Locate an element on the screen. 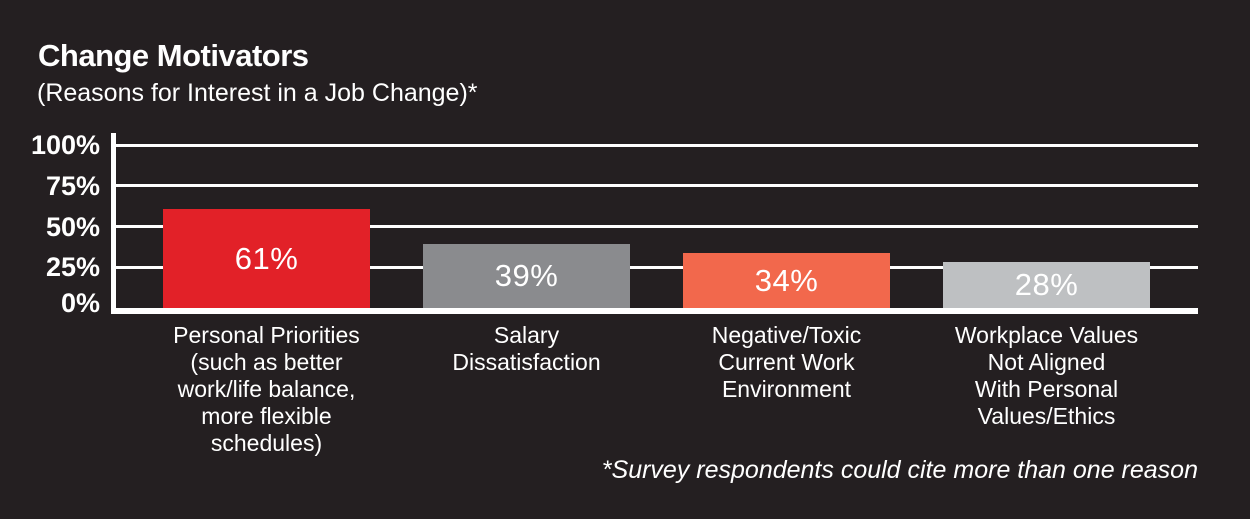  chart-subtitle: (Reasons for Interest in a Job Change)* is located at coordinates (257, 93).